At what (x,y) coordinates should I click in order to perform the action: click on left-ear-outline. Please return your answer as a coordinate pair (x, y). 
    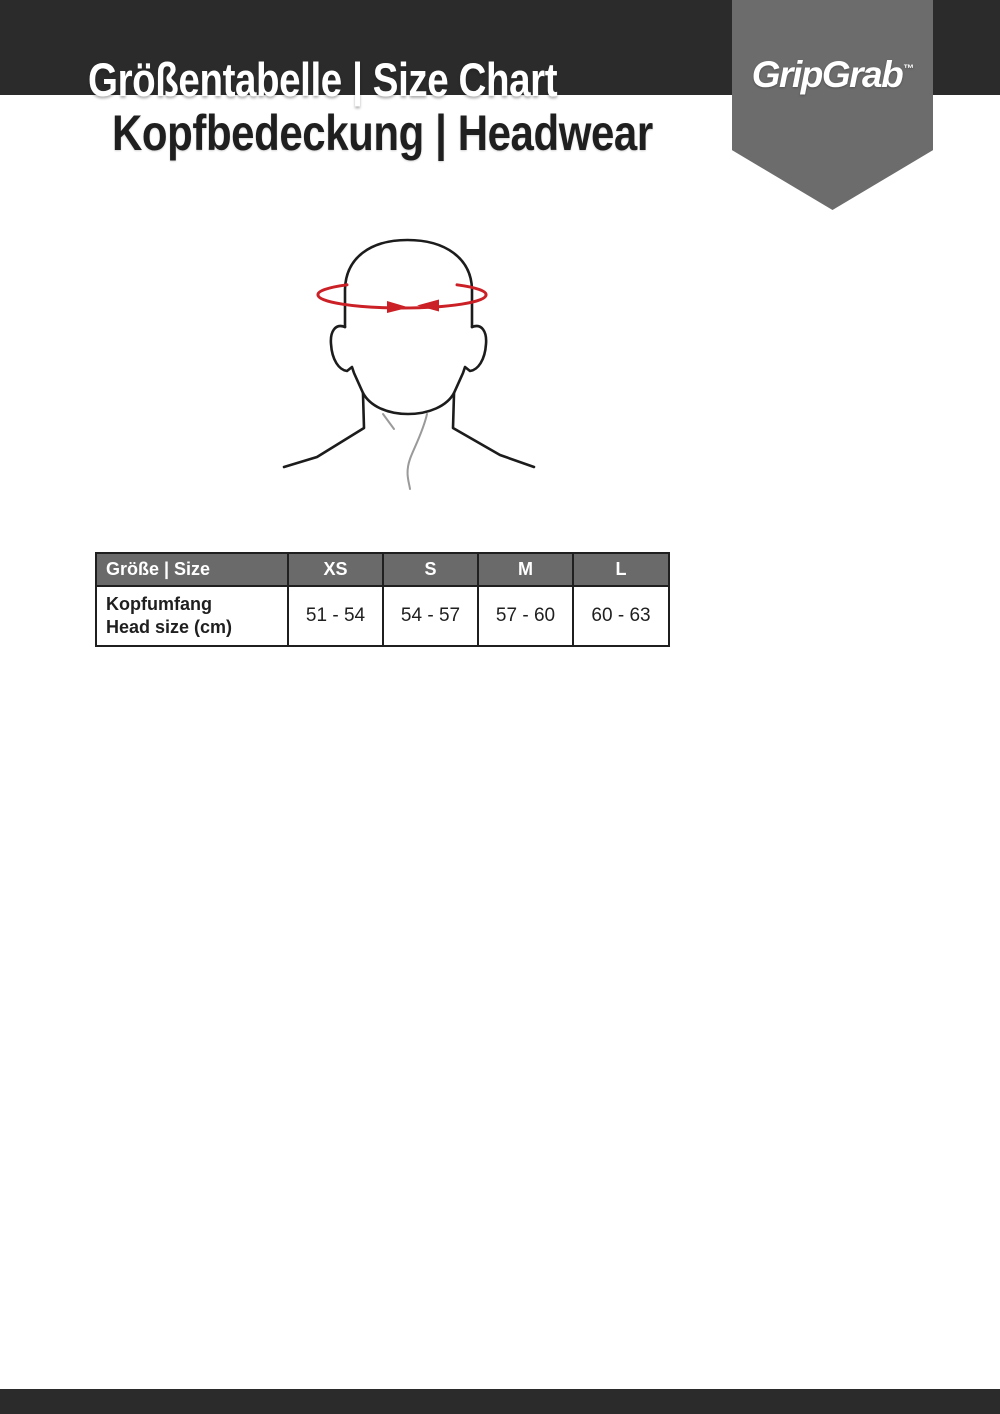
    Looking at the image, I should click on (347, 359).